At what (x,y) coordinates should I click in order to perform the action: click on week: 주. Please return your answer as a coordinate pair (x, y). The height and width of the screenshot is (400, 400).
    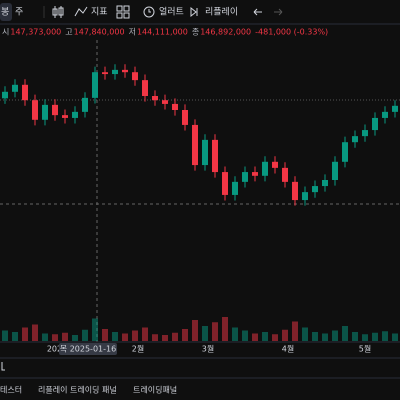
    Looking at the image, I should click on (19, 12).